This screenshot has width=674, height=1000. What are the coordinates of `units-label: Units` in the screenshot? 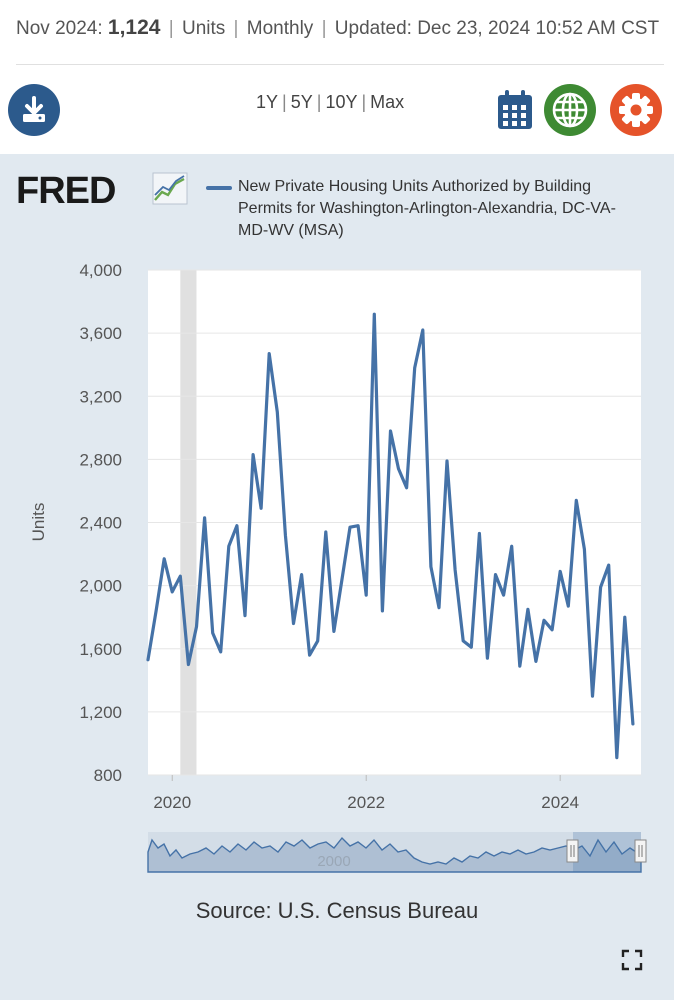 It's located at (203, 28).